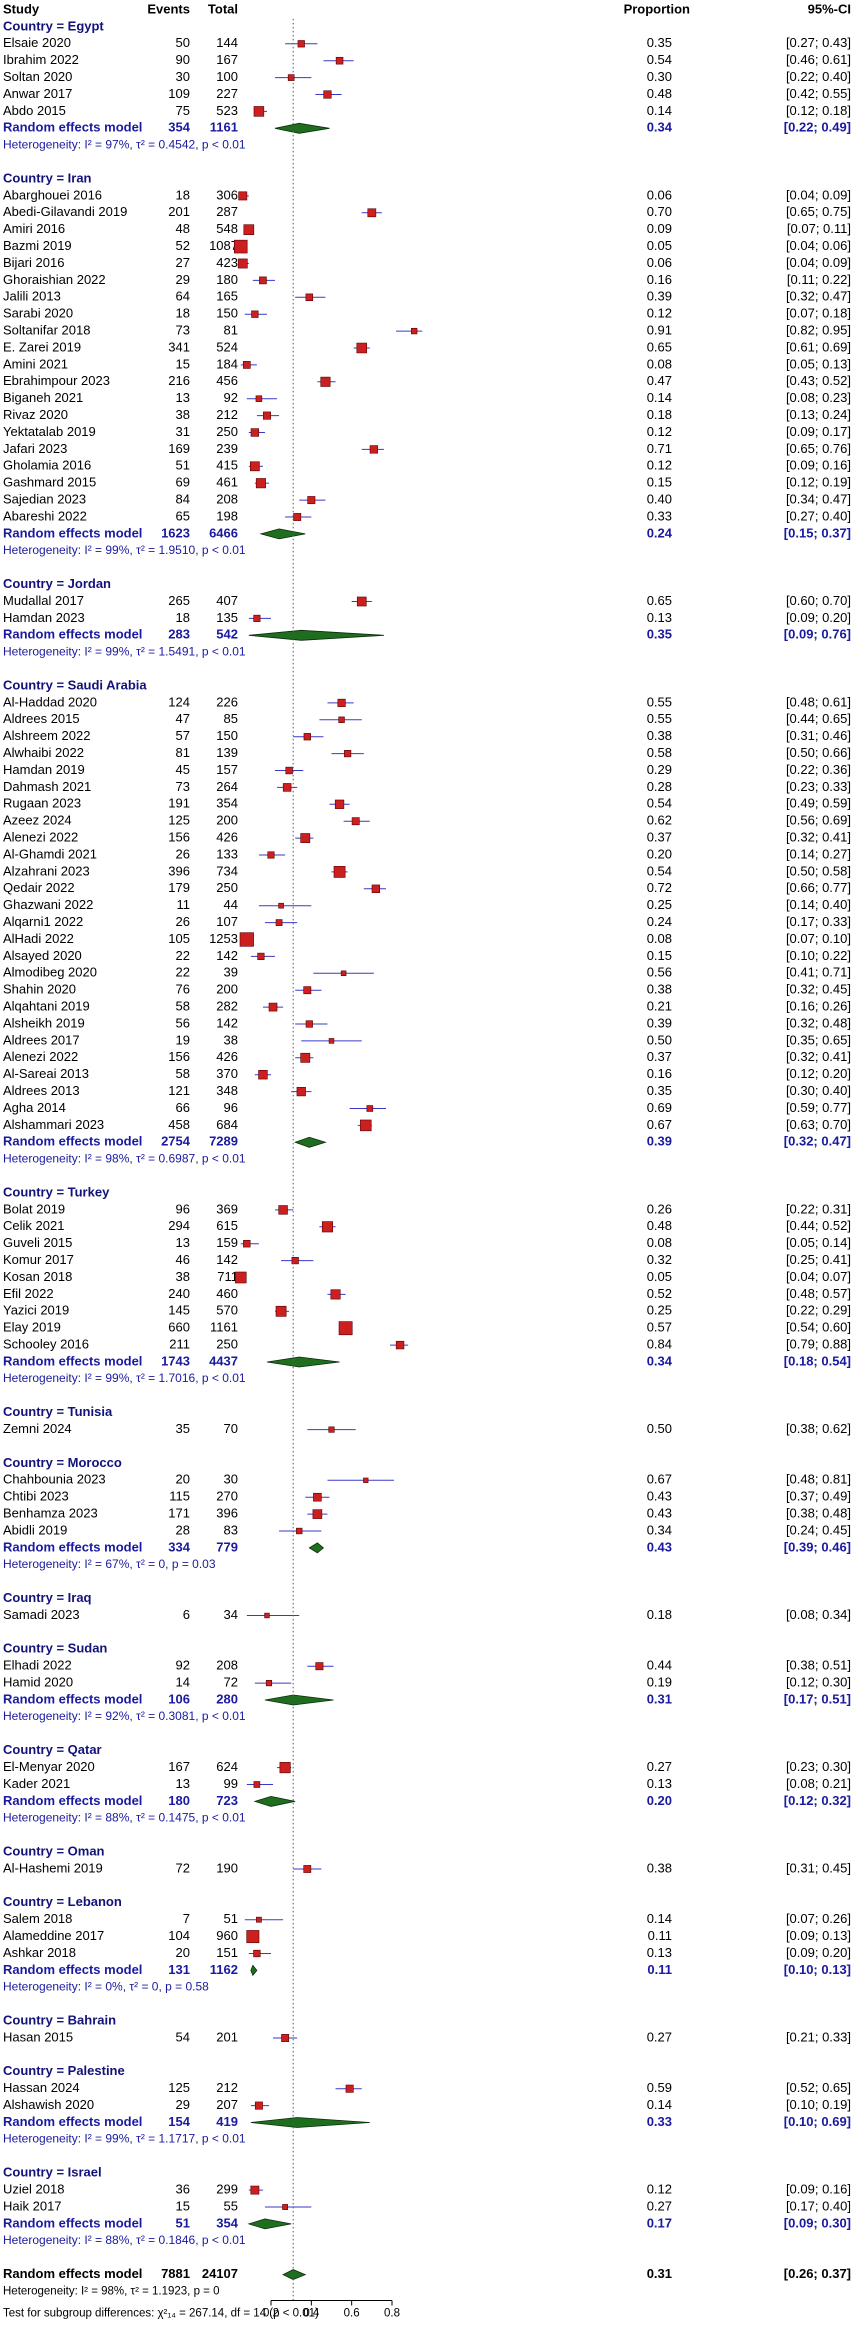 The width and height of the screenshot is (854, 2338). Describe the element at coordinates (659, 1800) in the screenshot. I see `proportion: 0.20` at that location.